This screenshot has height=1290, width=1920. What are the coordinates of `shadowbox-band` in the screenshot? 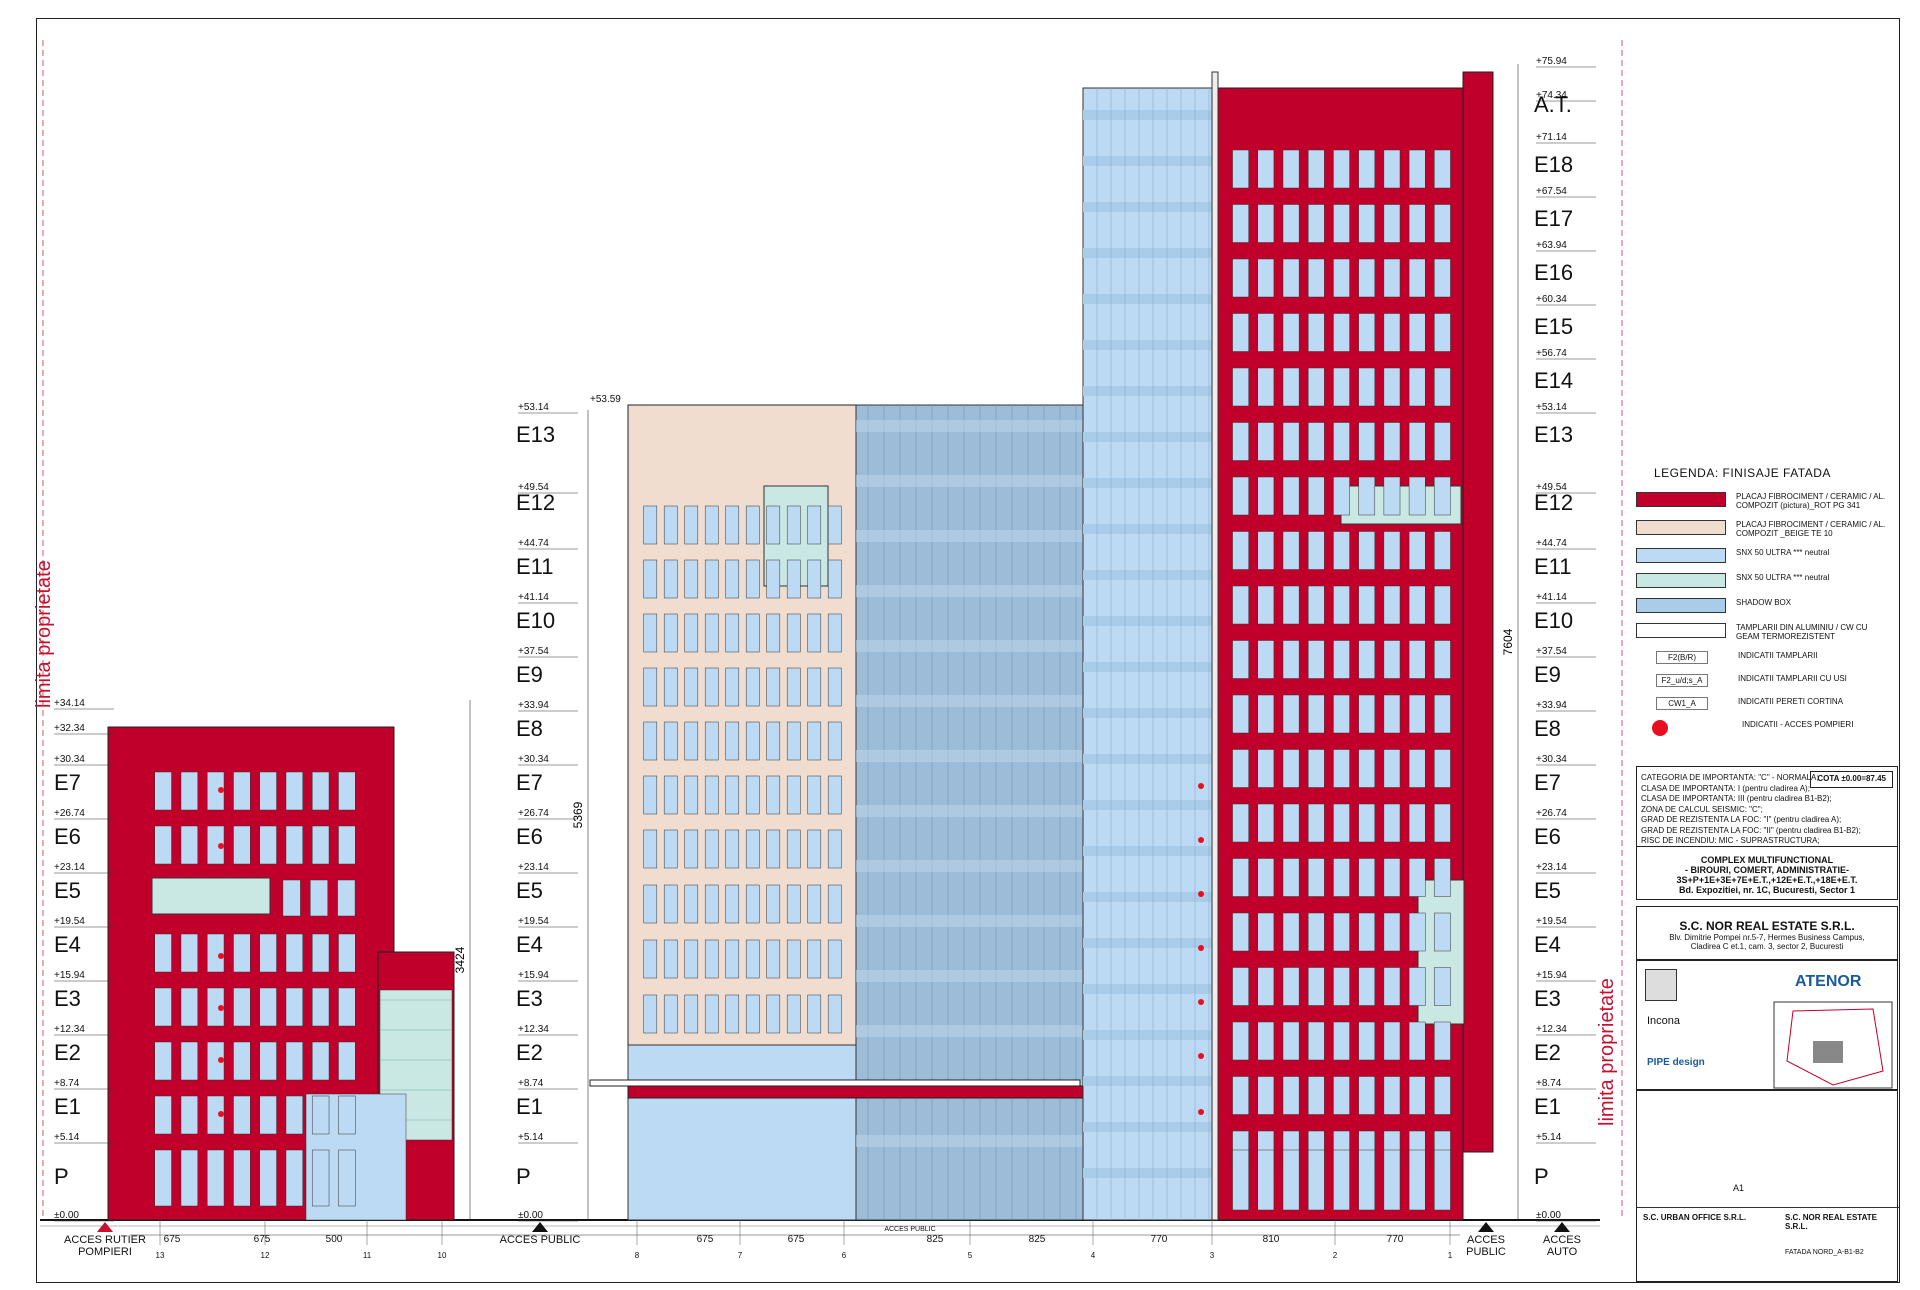 It's located at (971, 536).